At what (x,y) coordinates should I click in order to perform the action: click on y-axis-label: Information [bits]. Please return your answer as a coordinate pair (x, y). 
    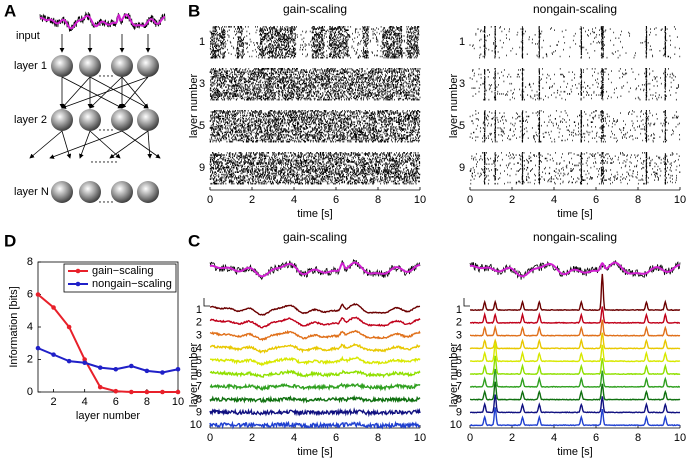
    Looking at the image, I should click on (14, 326).